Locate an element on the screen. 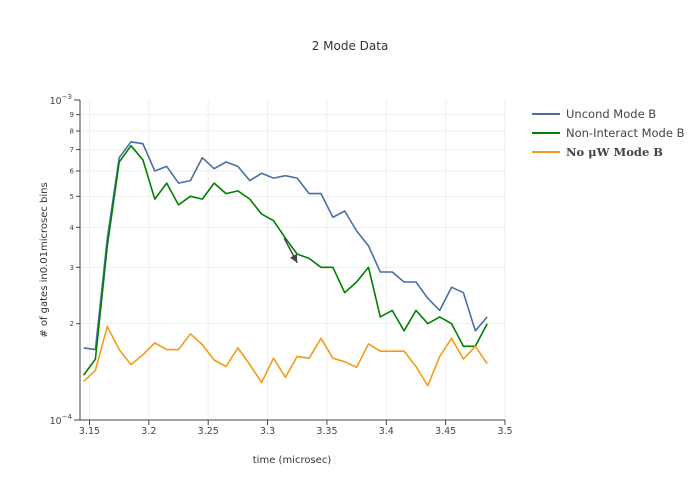 The width and height of the screenshot is (700, 500). legend-item: No μW Mode B is located at coordinates (597, 152).